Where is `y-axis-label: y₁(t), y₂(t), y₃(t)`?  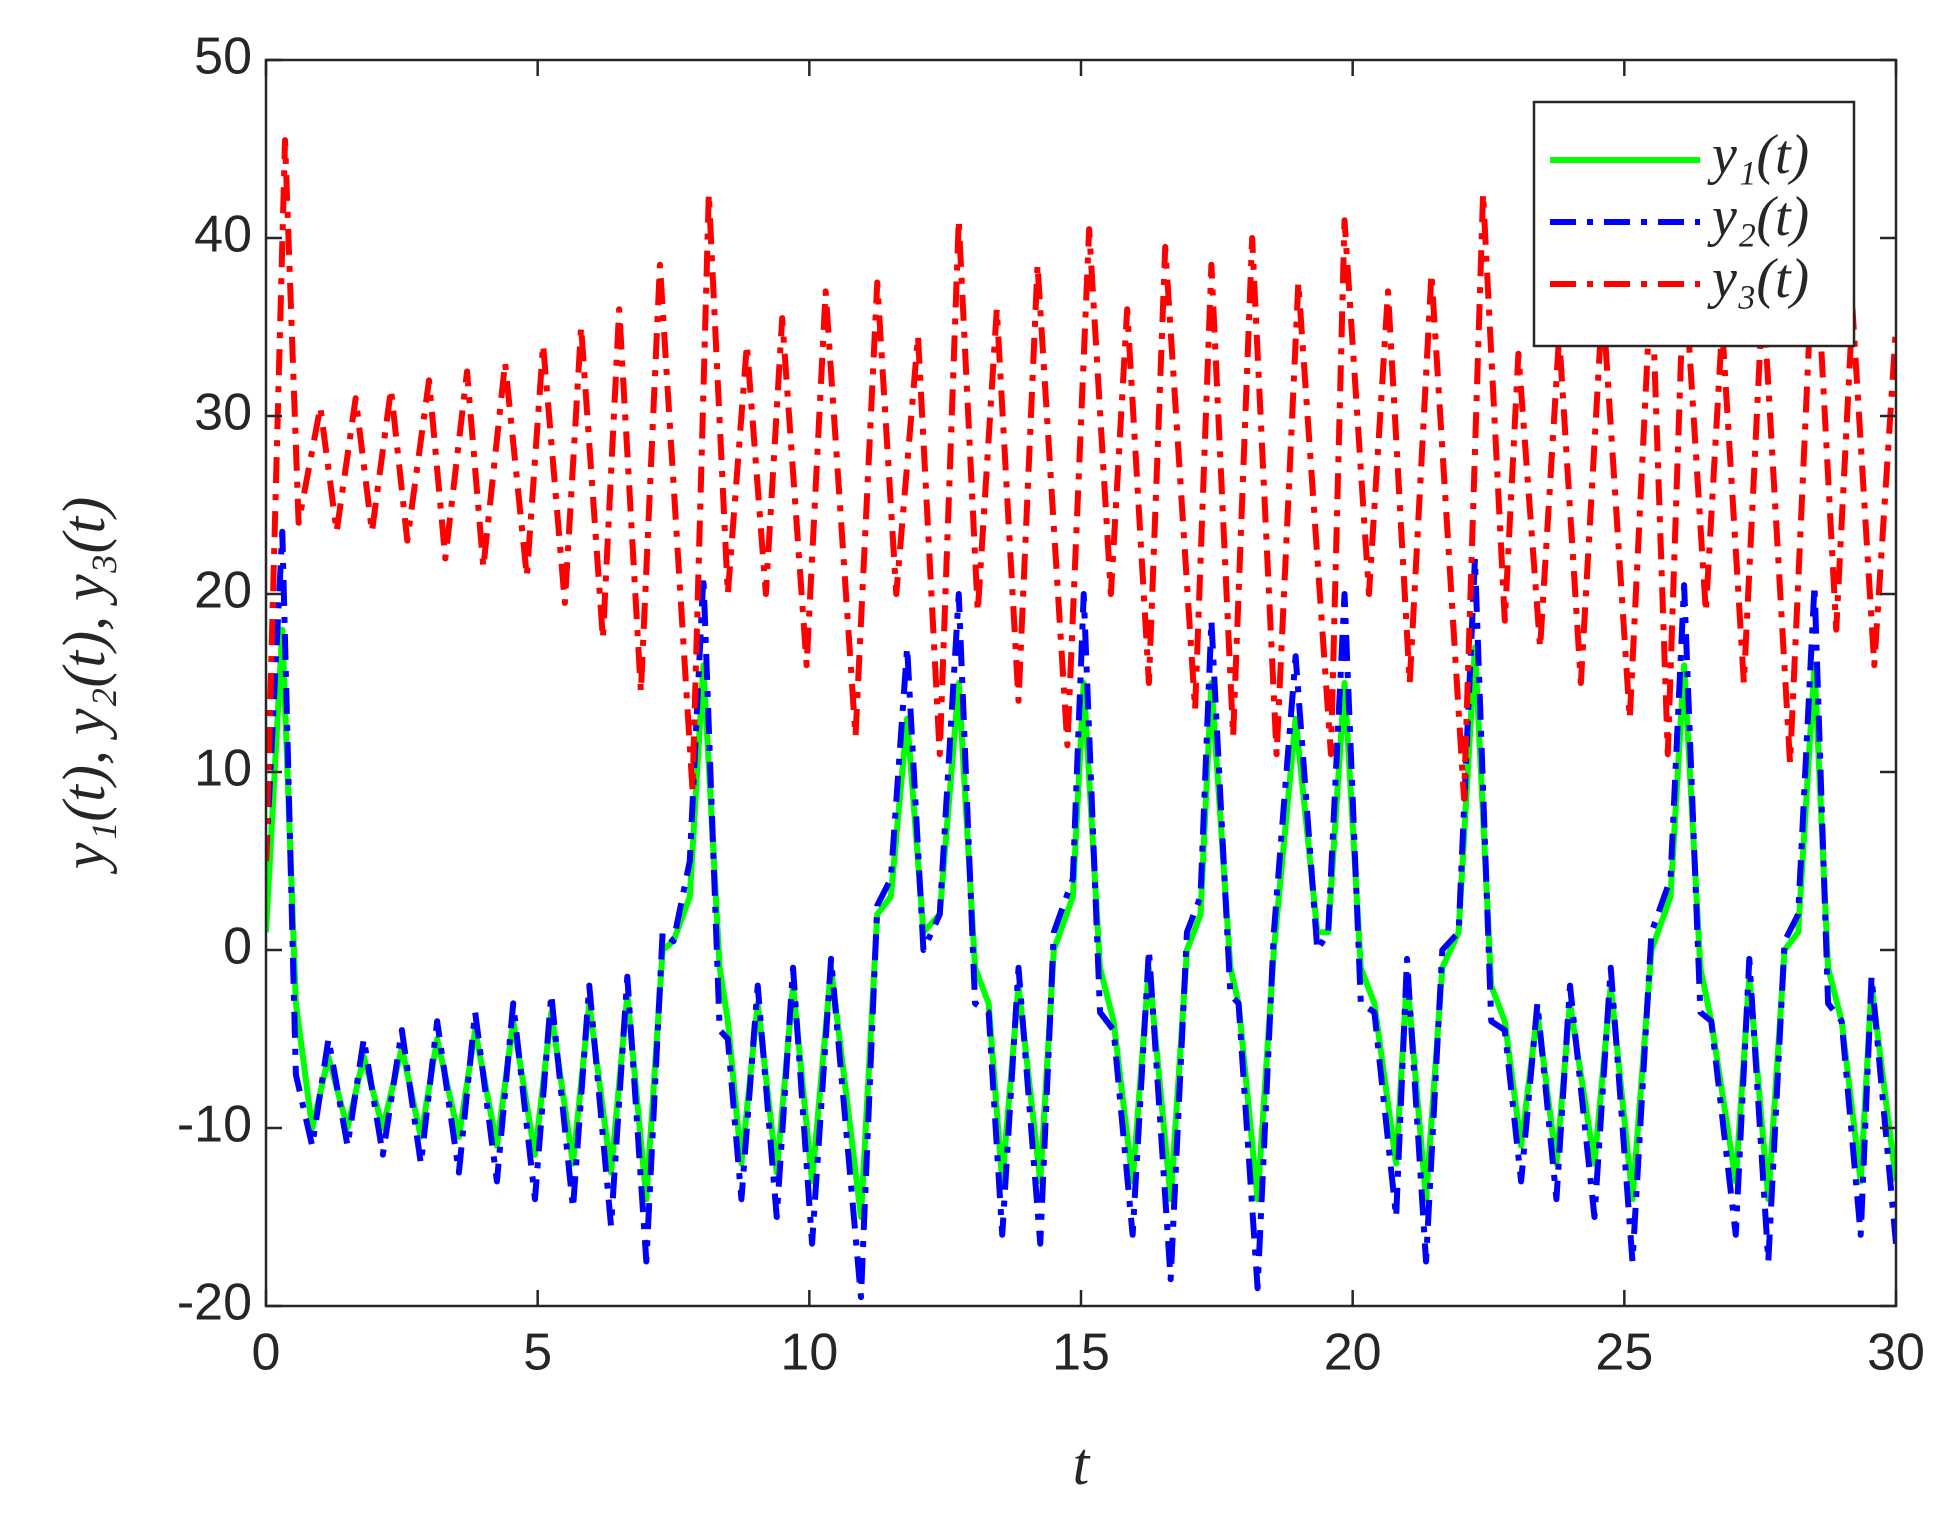 y-axis-label: y₁(t), y₂(t), y₃(t) is located at coordinates (84, 686).